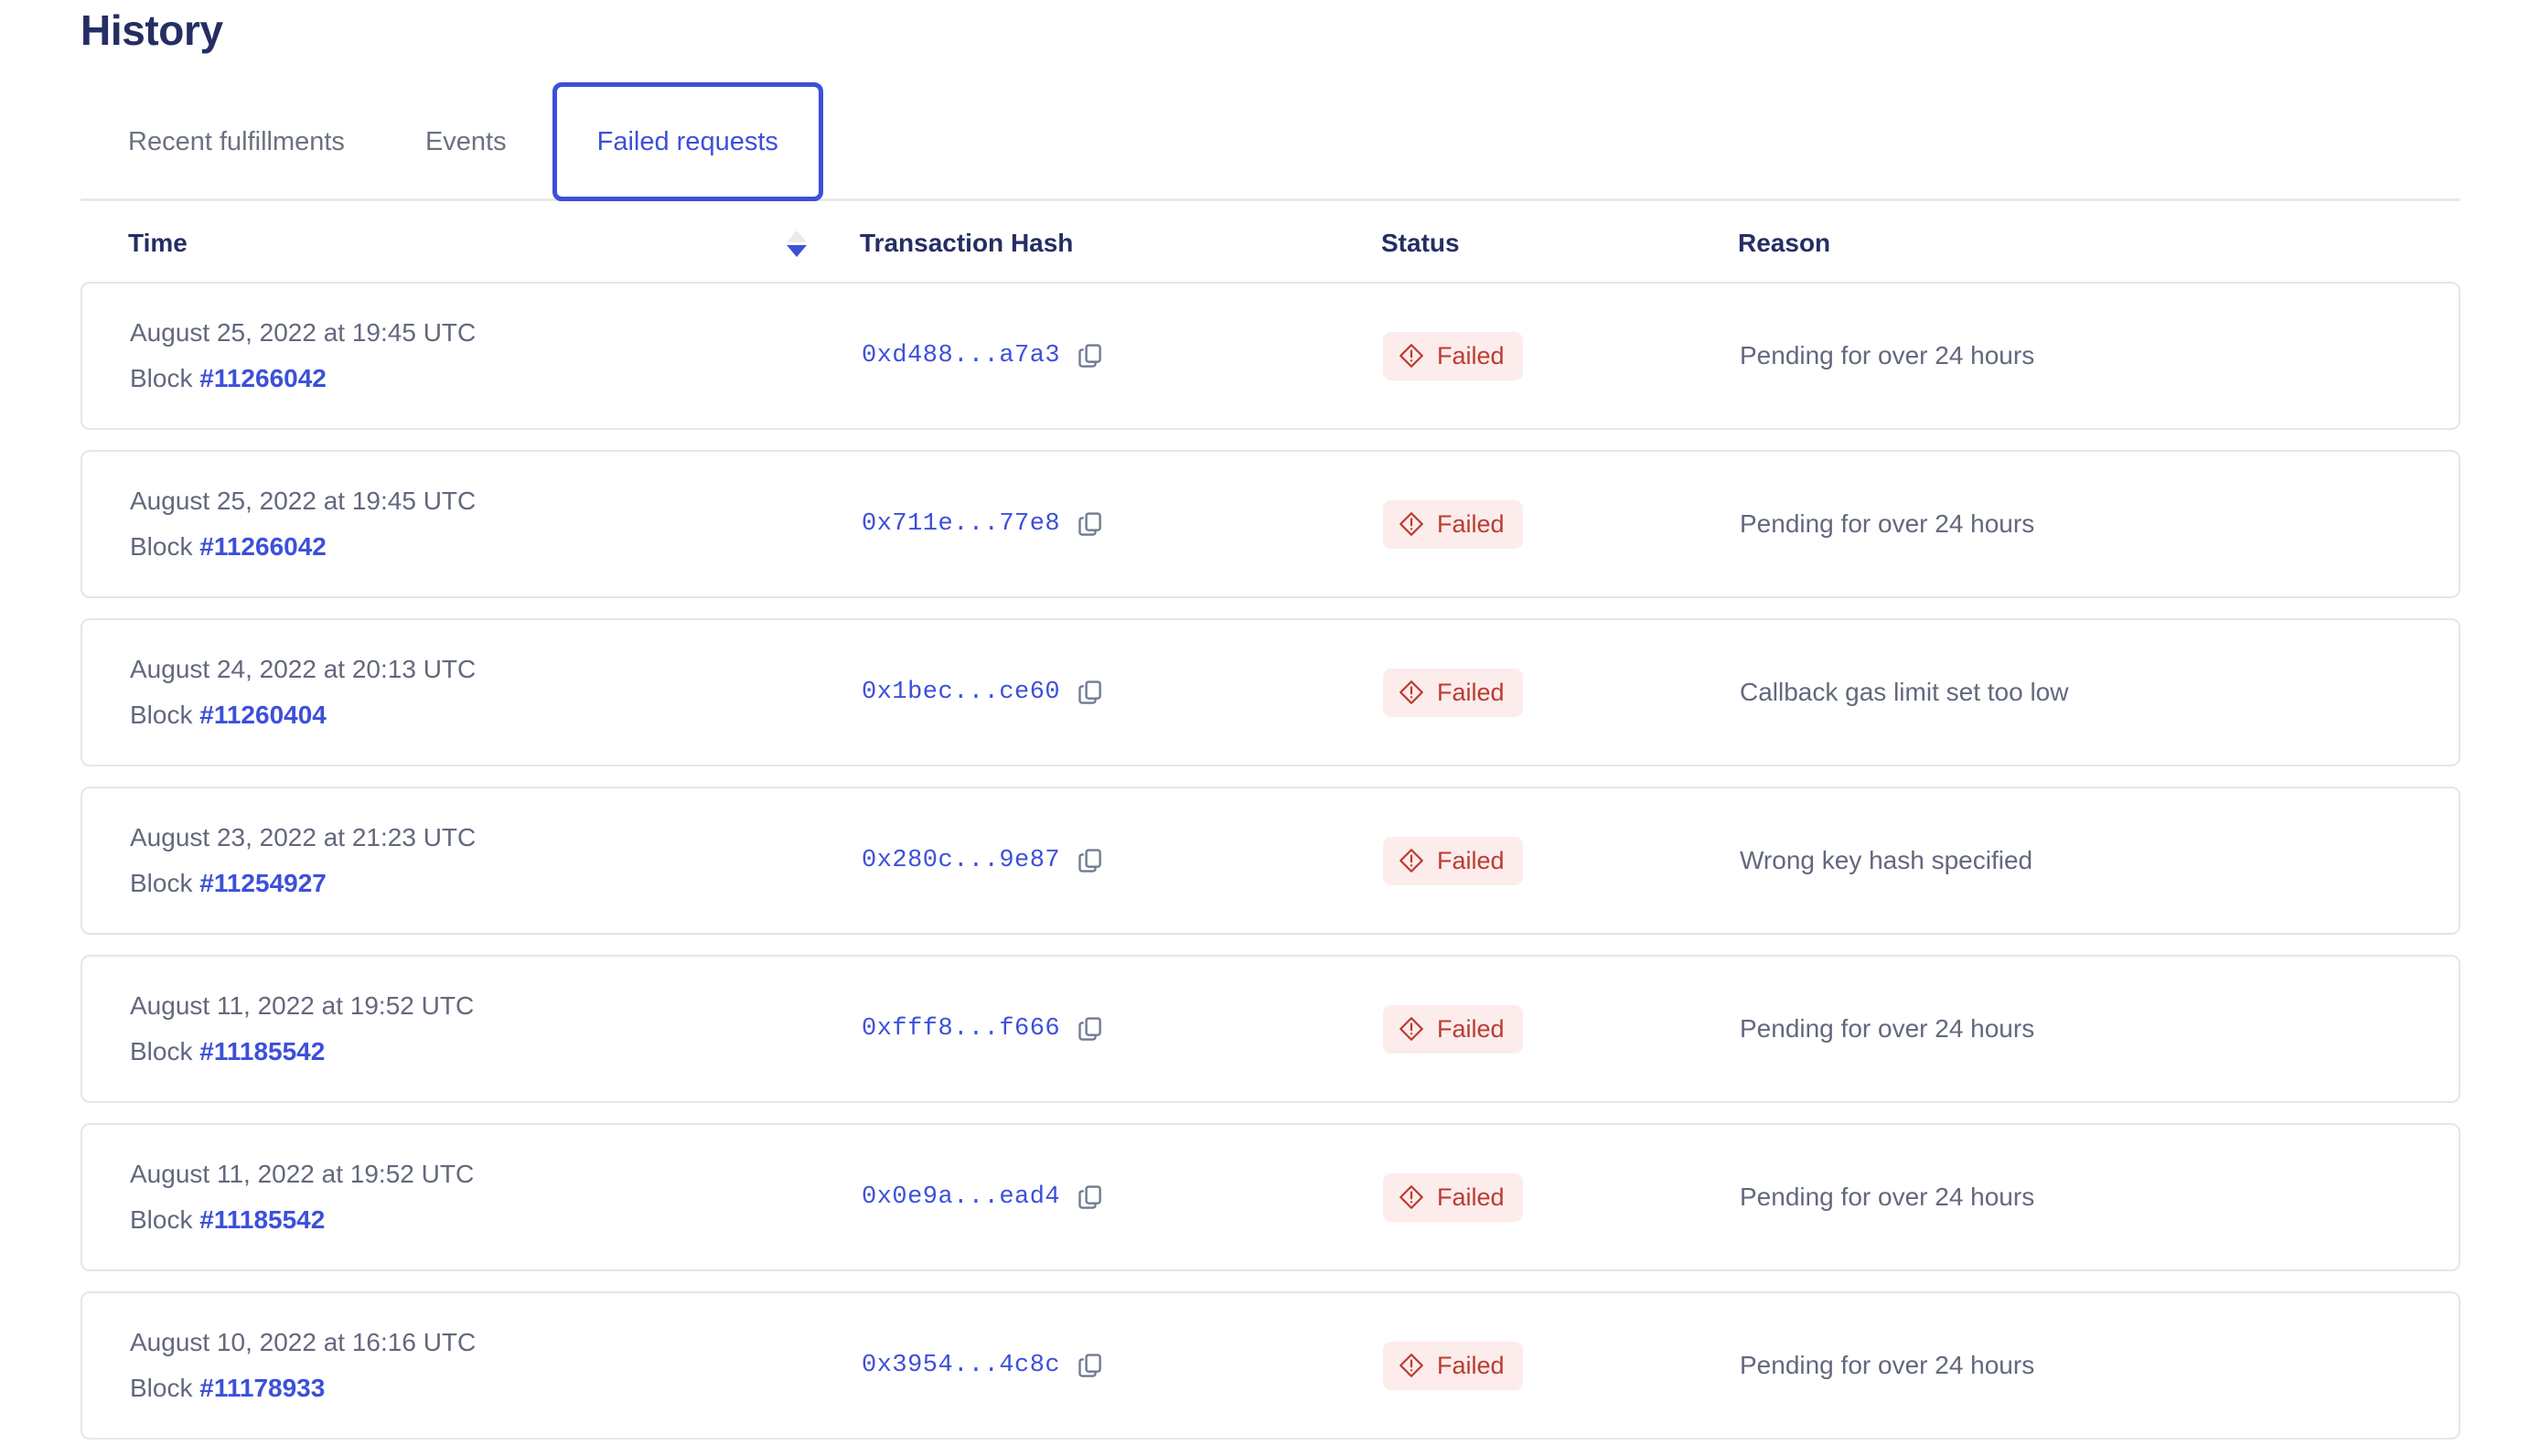 This screenshot has height=1456, width=2541. I want to click on transaction-hash-link: 0x711e...77e8, so click(961, 524).